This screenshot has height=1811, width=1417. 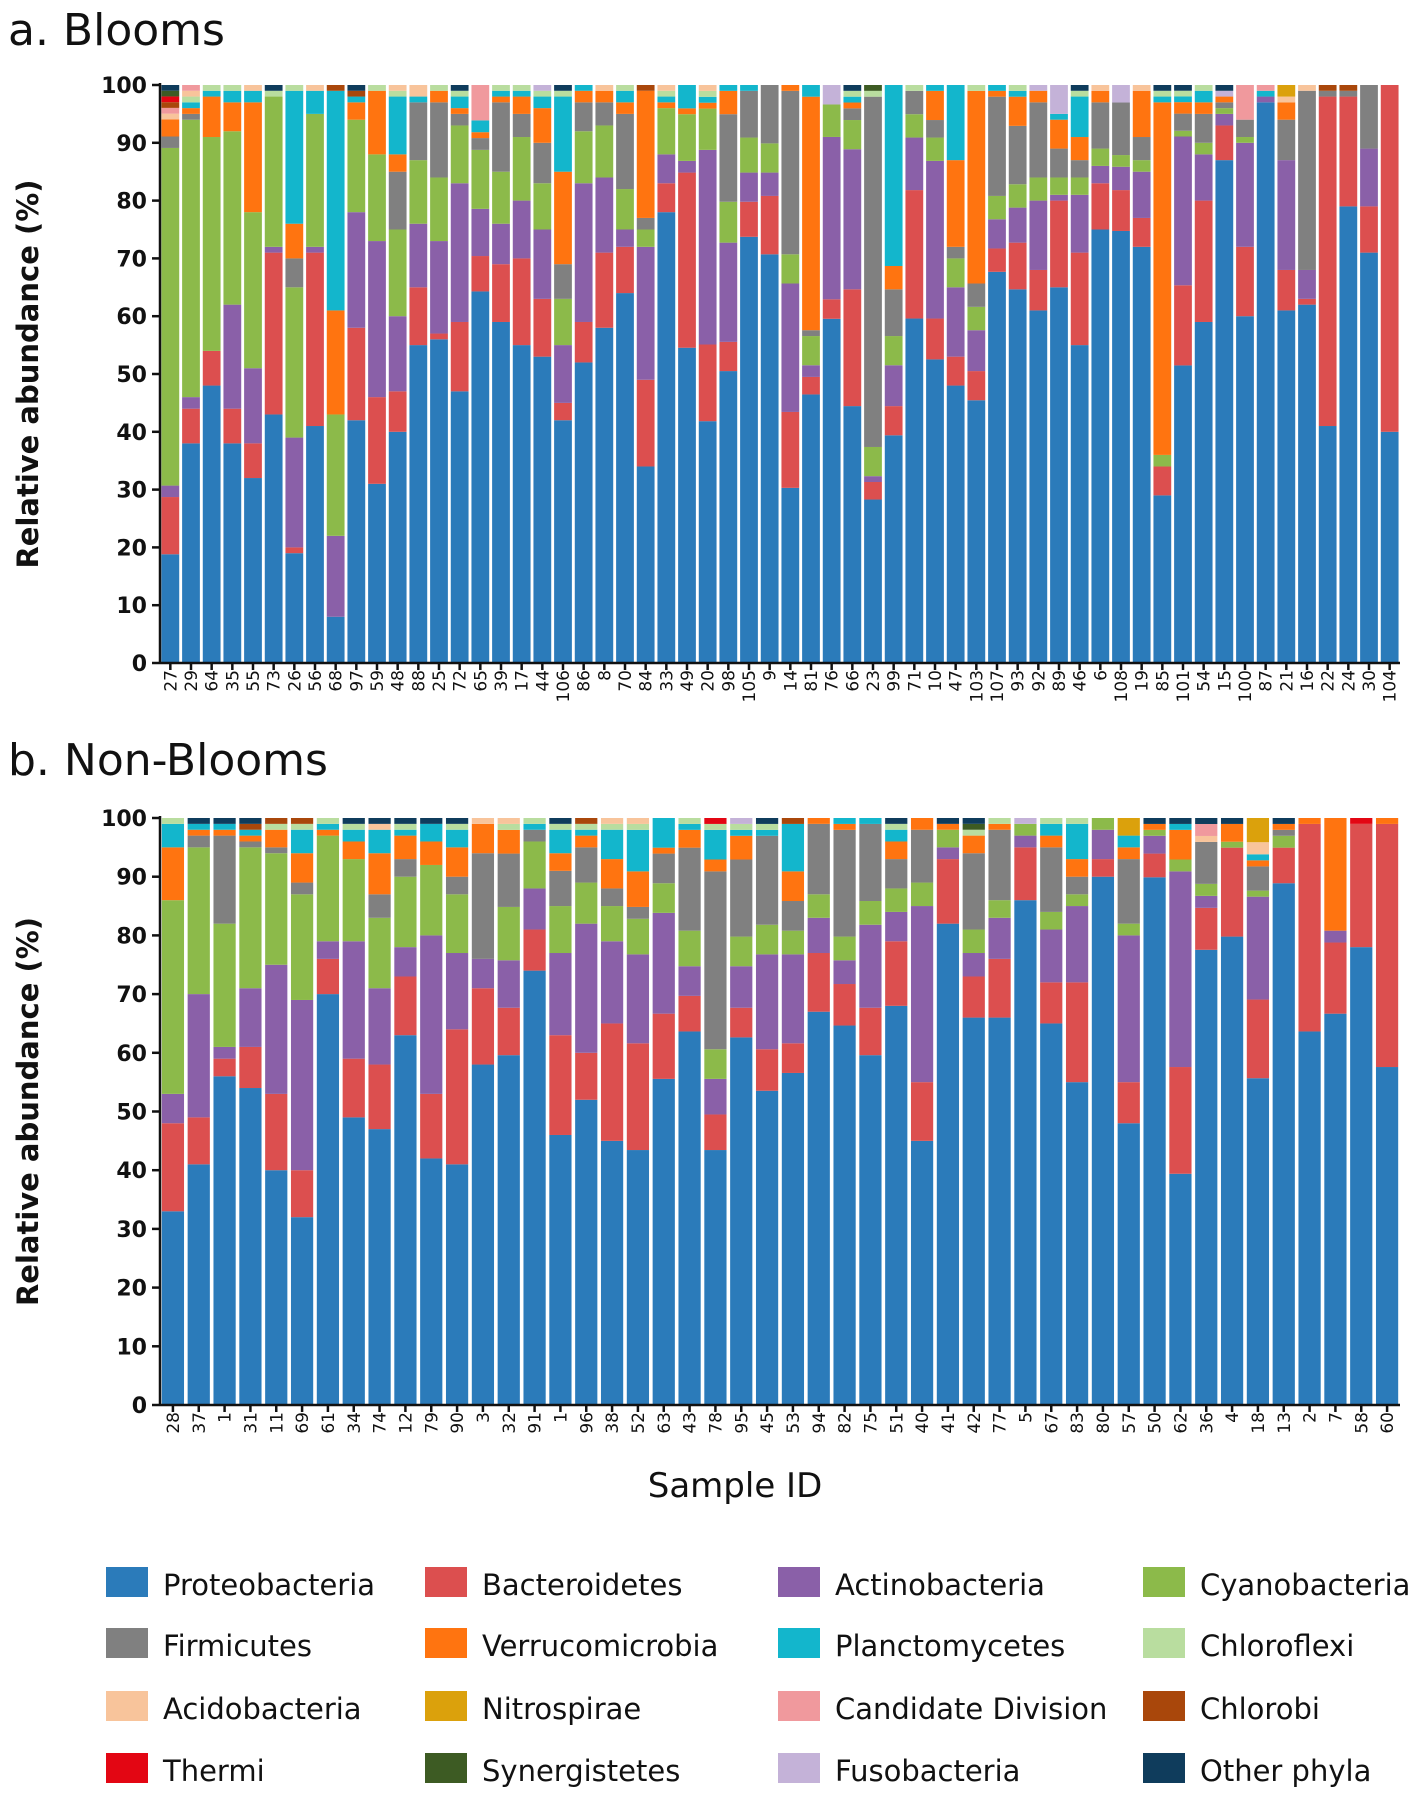 I want to click on legend-swatch, so click(x=1164, y=1706).